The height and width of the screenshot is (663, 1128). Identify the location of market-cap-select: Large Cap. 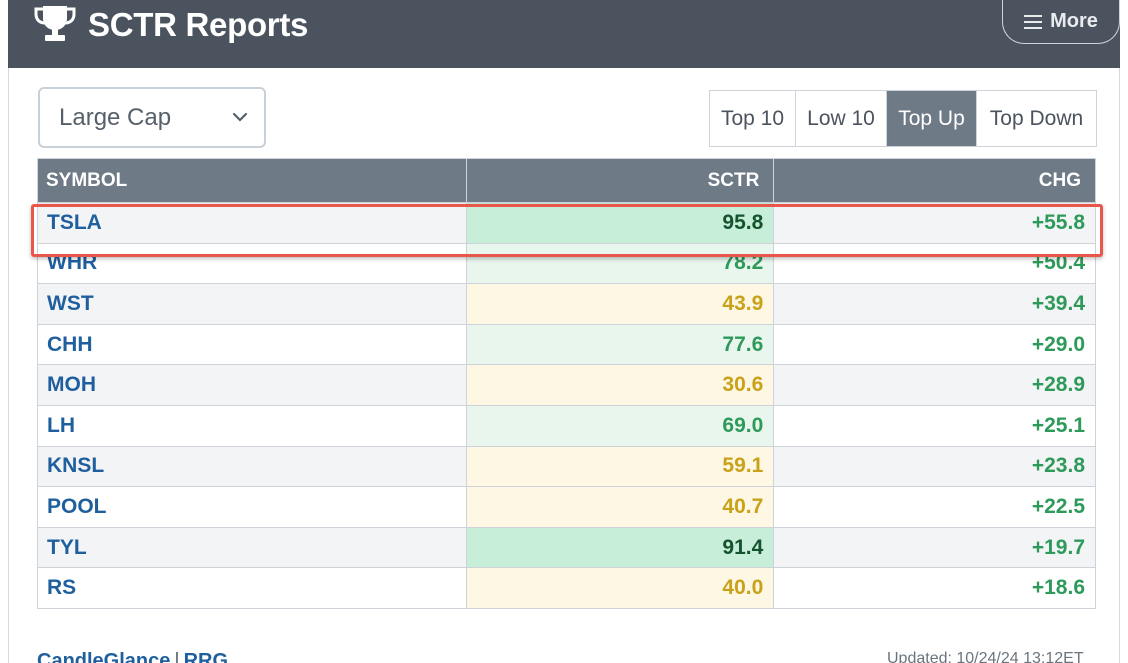
(152, 117).